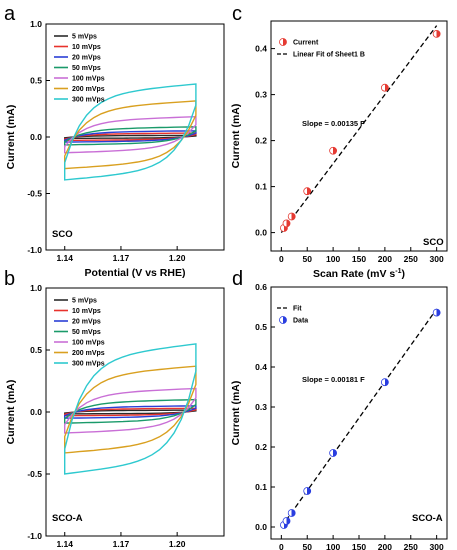  What do you see at coordinates (10, 14) in the screenshot?
I see `panel-letter-a: a` at bounding box center [10, 14].